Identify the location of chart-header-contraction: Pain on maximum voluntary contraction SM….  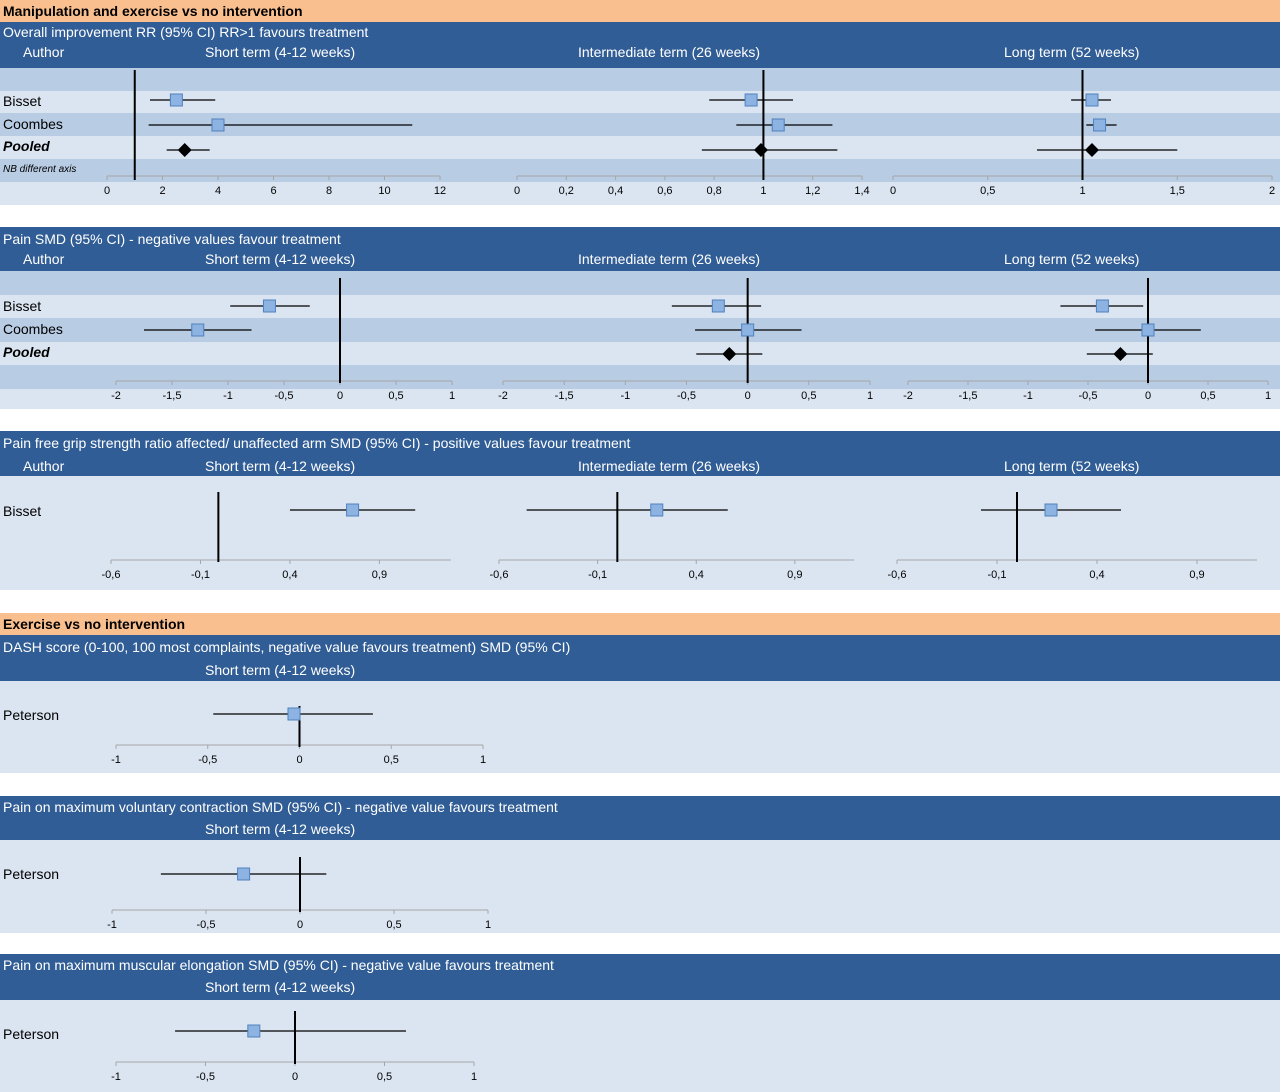
(640, 818).